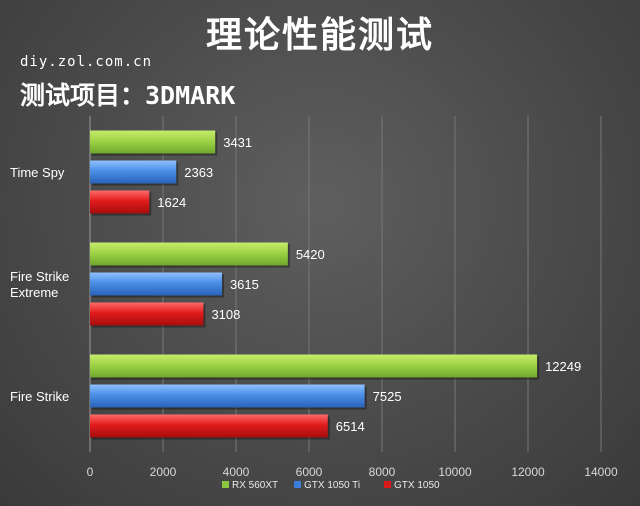 This screenshot has height=506, width=640. What do you see at coordinates (237, 142) in the screenshot?
I see `data-label: 3431` at bounding box center [237, 142].